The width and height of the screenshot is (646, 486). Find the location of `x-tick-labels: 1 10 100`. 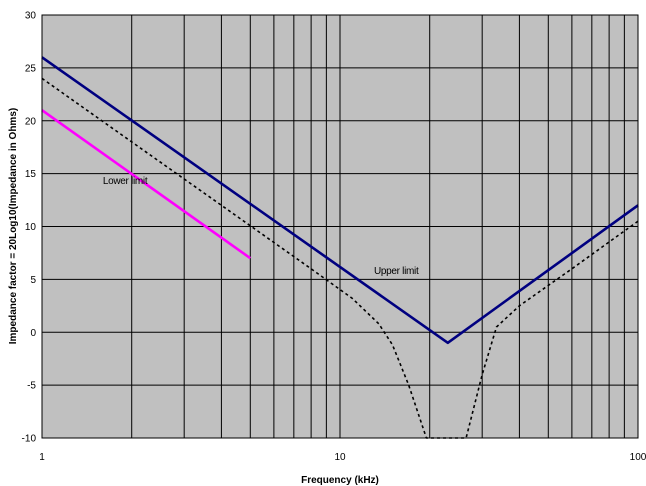

x-tick-labels: 1 10 100 is located at coordinates (342, 457).